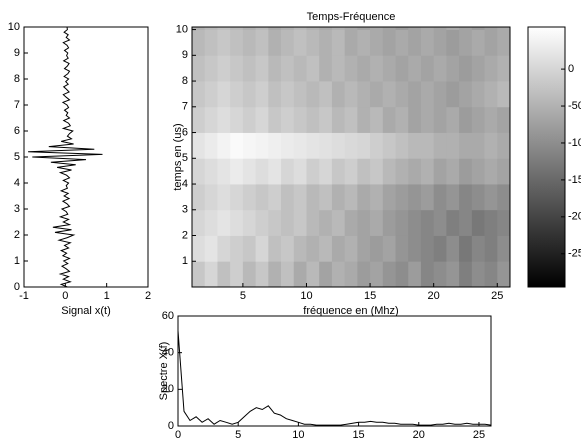  I want to click on y-tick-label: 10, so click(14, 27).